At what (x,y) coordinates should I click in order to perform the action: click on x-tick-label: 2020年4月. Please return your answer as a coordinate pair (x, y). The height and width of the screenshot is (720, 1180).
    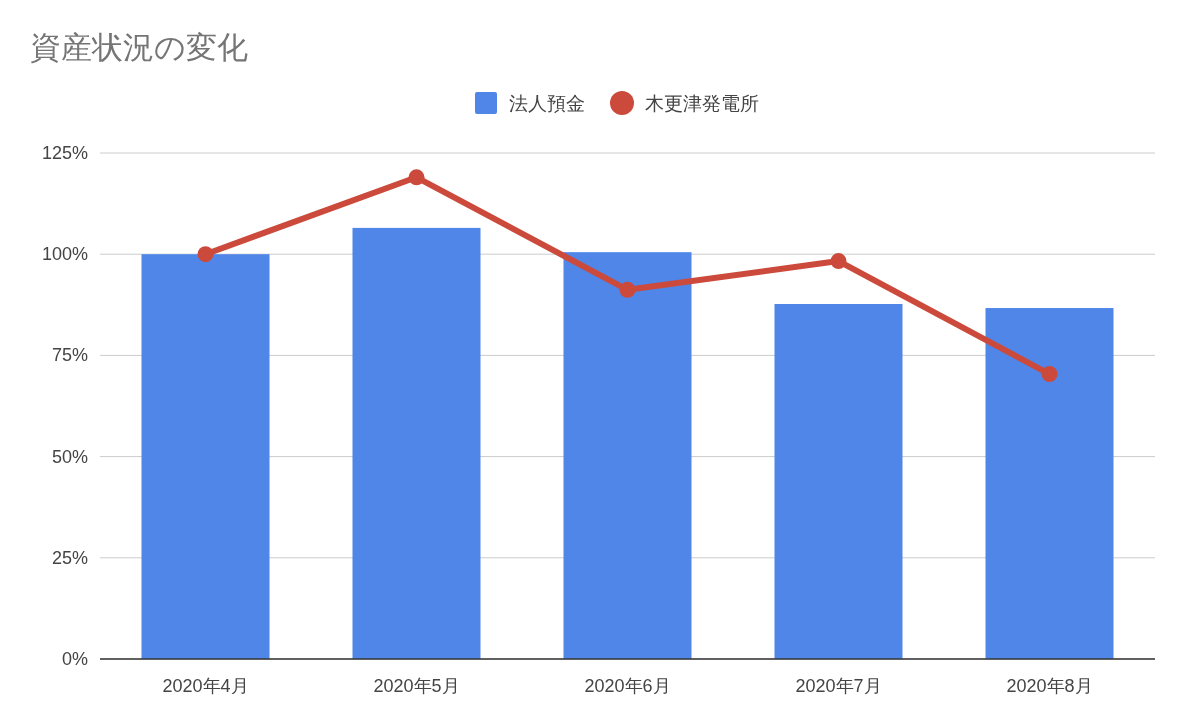
    Looking at the image, I should click on (205, 686).